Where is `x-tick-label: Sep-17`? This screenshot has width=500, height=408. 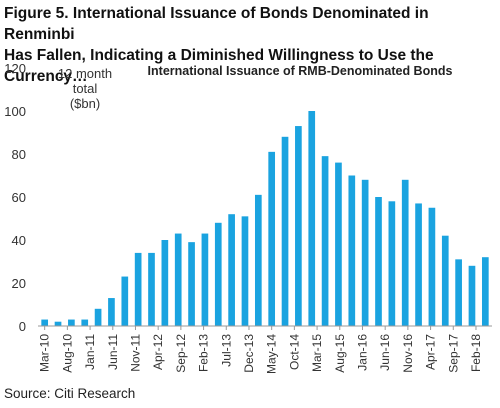
x-tick-label: Sep-17 is located at coordinates (453, 353).